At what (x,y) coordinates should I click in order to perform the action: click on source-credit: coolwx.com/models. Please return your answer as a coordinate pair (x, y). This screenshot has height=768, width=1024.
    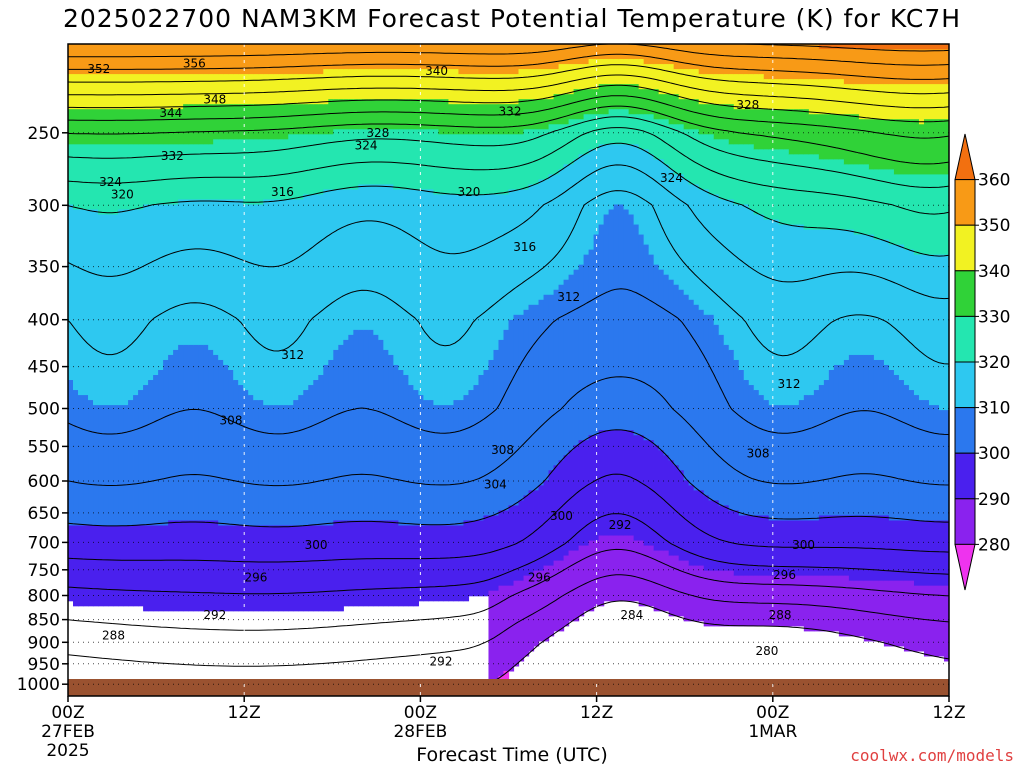
    Looking at the image, I should click on (932, 755).